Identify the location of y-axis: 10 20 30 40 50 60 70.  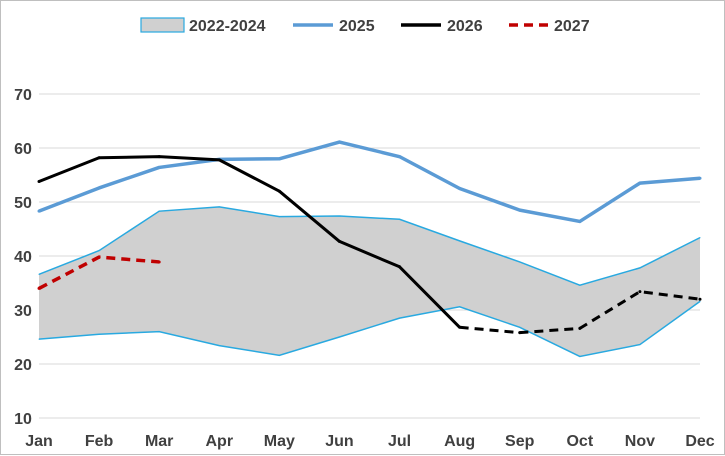
(23, 257).